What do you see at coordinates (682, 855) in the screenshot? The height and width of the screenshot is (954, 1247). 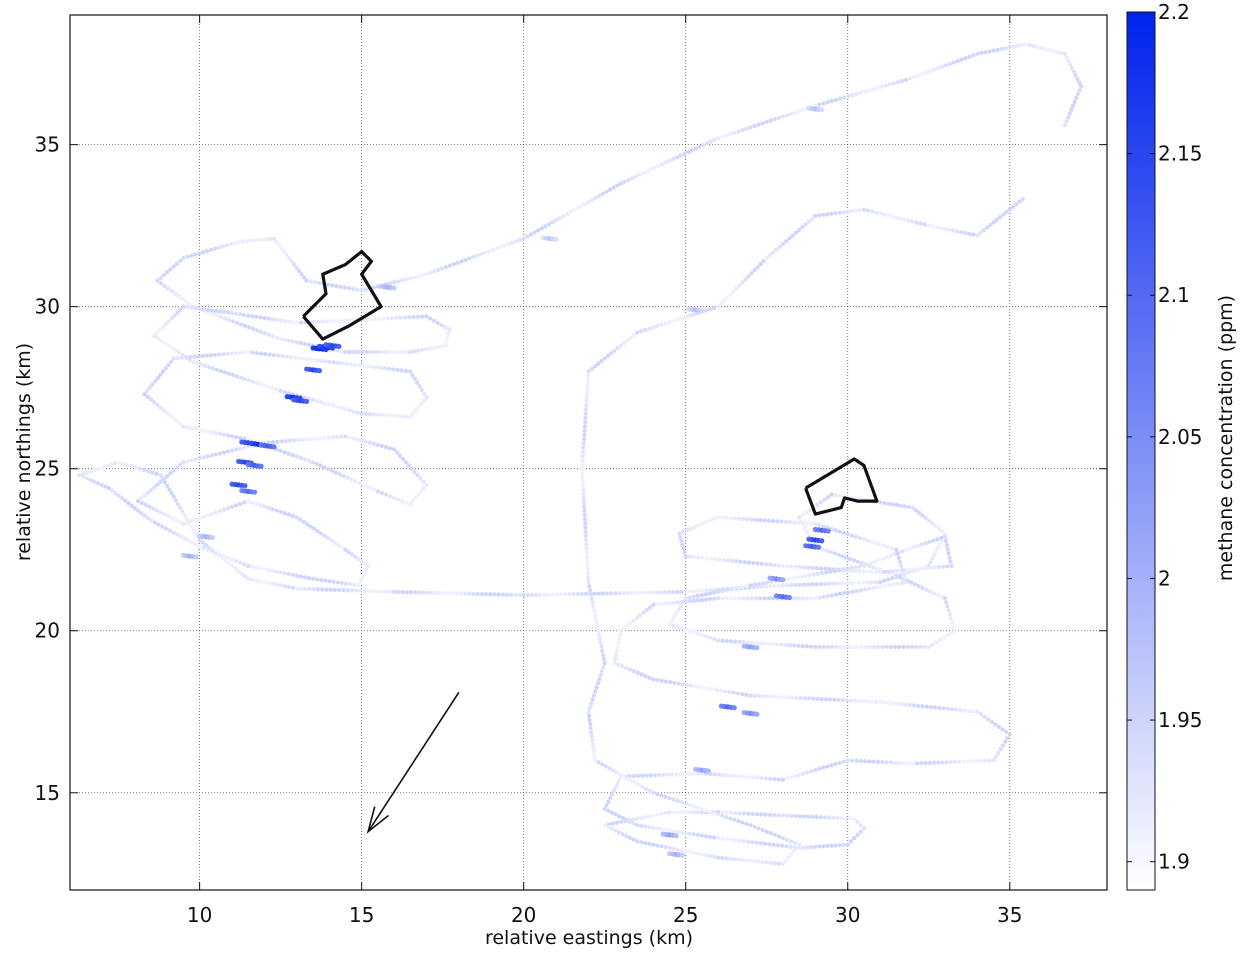 I see `enhancement-point` at bounding box center [682, 855].